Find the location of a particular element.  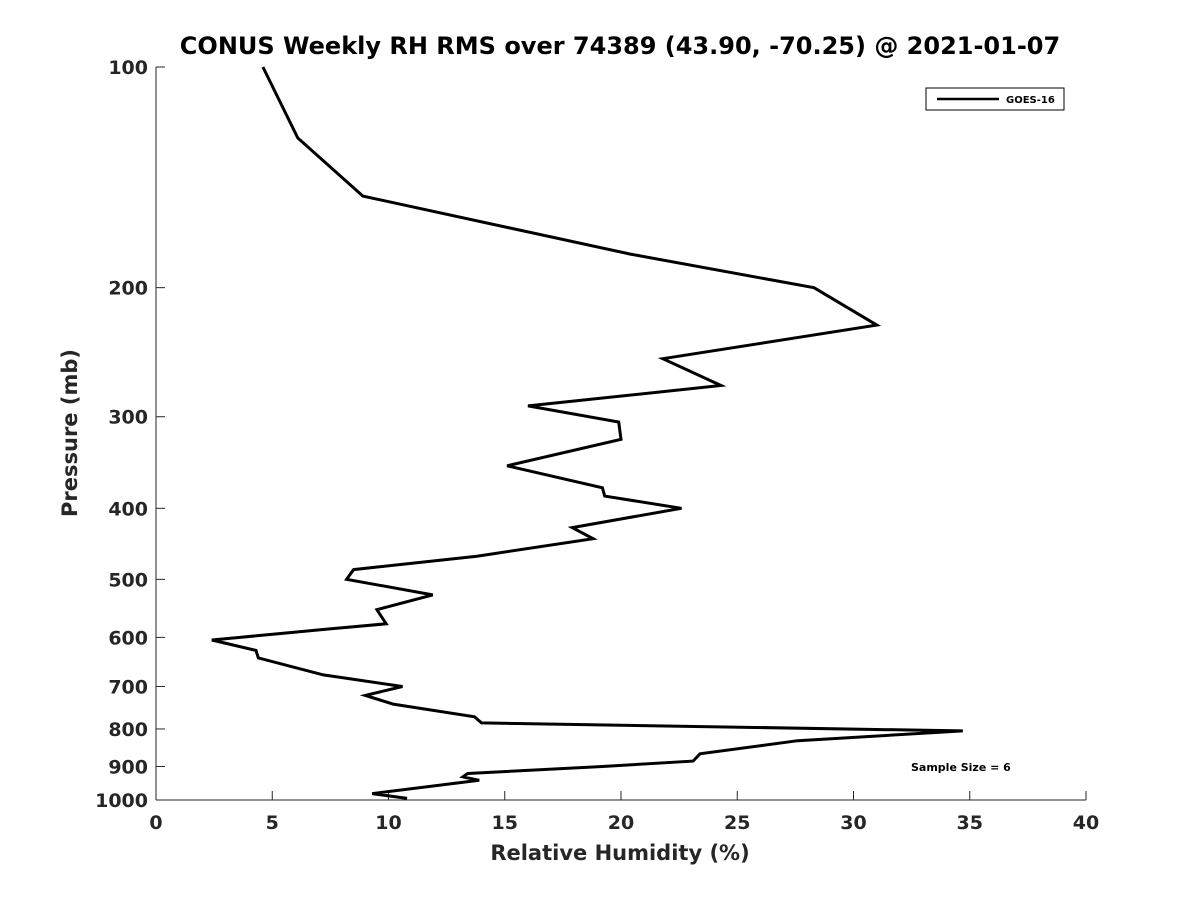

x-tick-label: 35 is located at coordinates (970, 823).